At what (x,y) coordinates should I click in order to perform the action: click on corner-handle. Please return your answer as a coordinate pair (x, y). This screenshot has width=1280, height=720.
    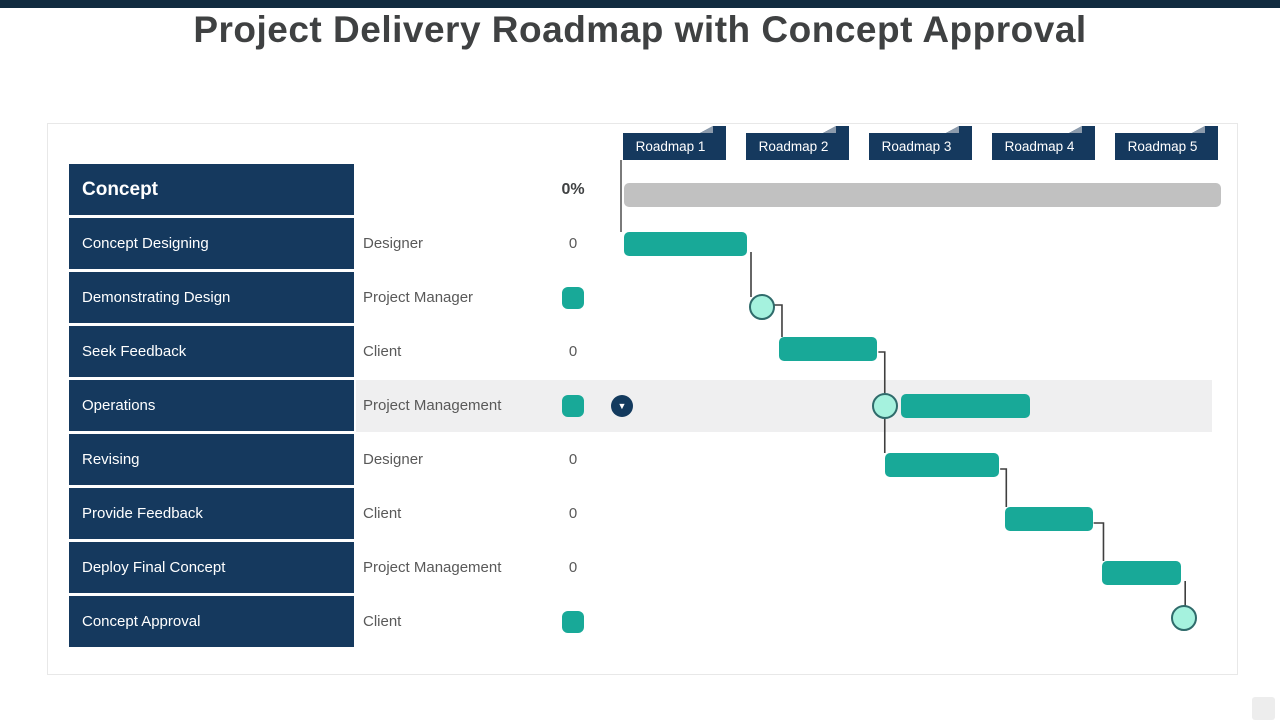
    Looking at the image, I should click on (1263, 708).